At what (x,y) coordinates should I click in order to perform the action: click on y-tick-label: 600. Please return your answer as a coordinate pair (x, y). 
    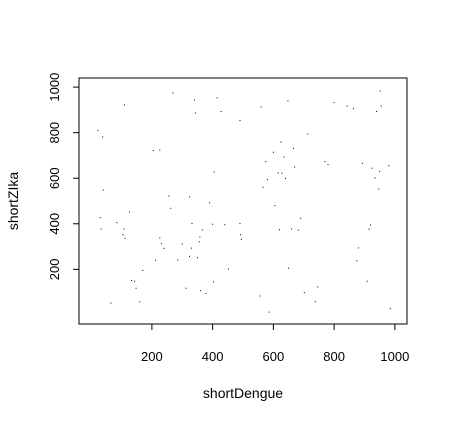
    Looking at the image, I should click on (54, 178).